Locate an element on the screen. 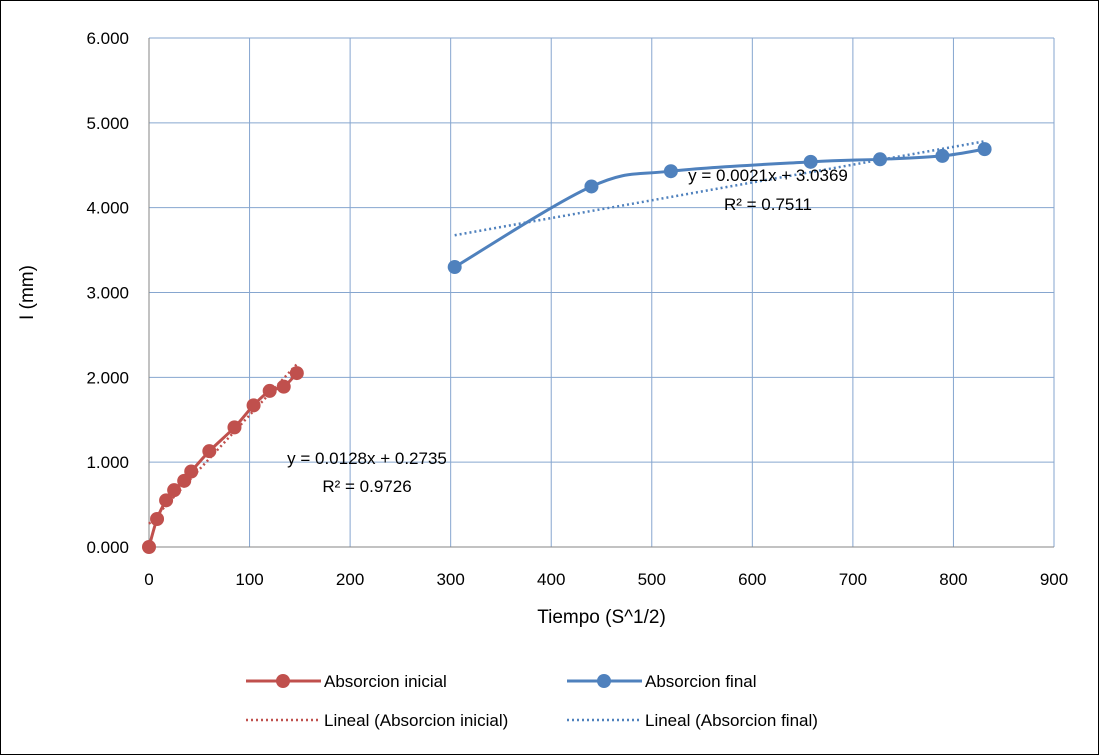 Image resolution: width=1099 pixels, height=756 pixels. legend-item-lineal-final: Lineal (Absorcion final) is located at coordinates (692, 720).